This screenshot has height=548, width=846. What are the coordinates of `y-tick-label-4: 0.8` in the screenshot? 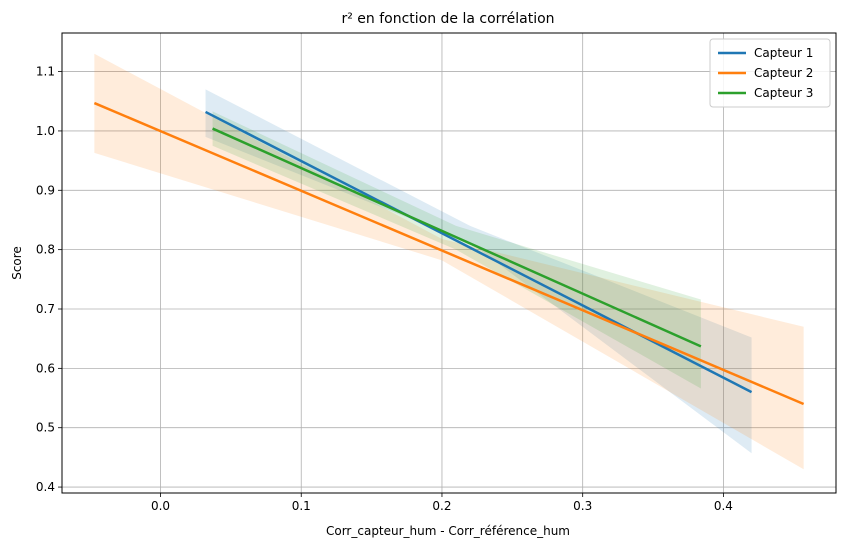 It's located at (45, 250).